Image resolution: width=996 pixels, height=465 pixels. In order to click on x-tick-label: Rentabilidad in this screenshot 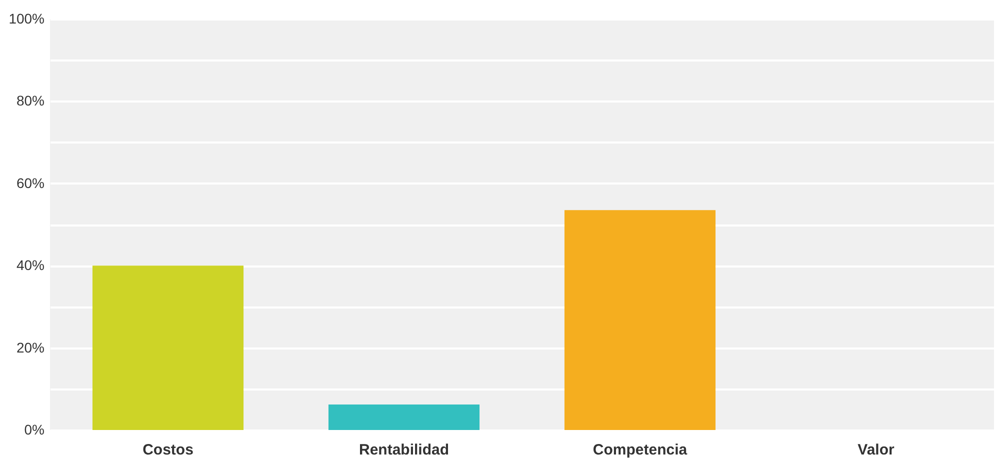, I will do `click(404, 450)`.